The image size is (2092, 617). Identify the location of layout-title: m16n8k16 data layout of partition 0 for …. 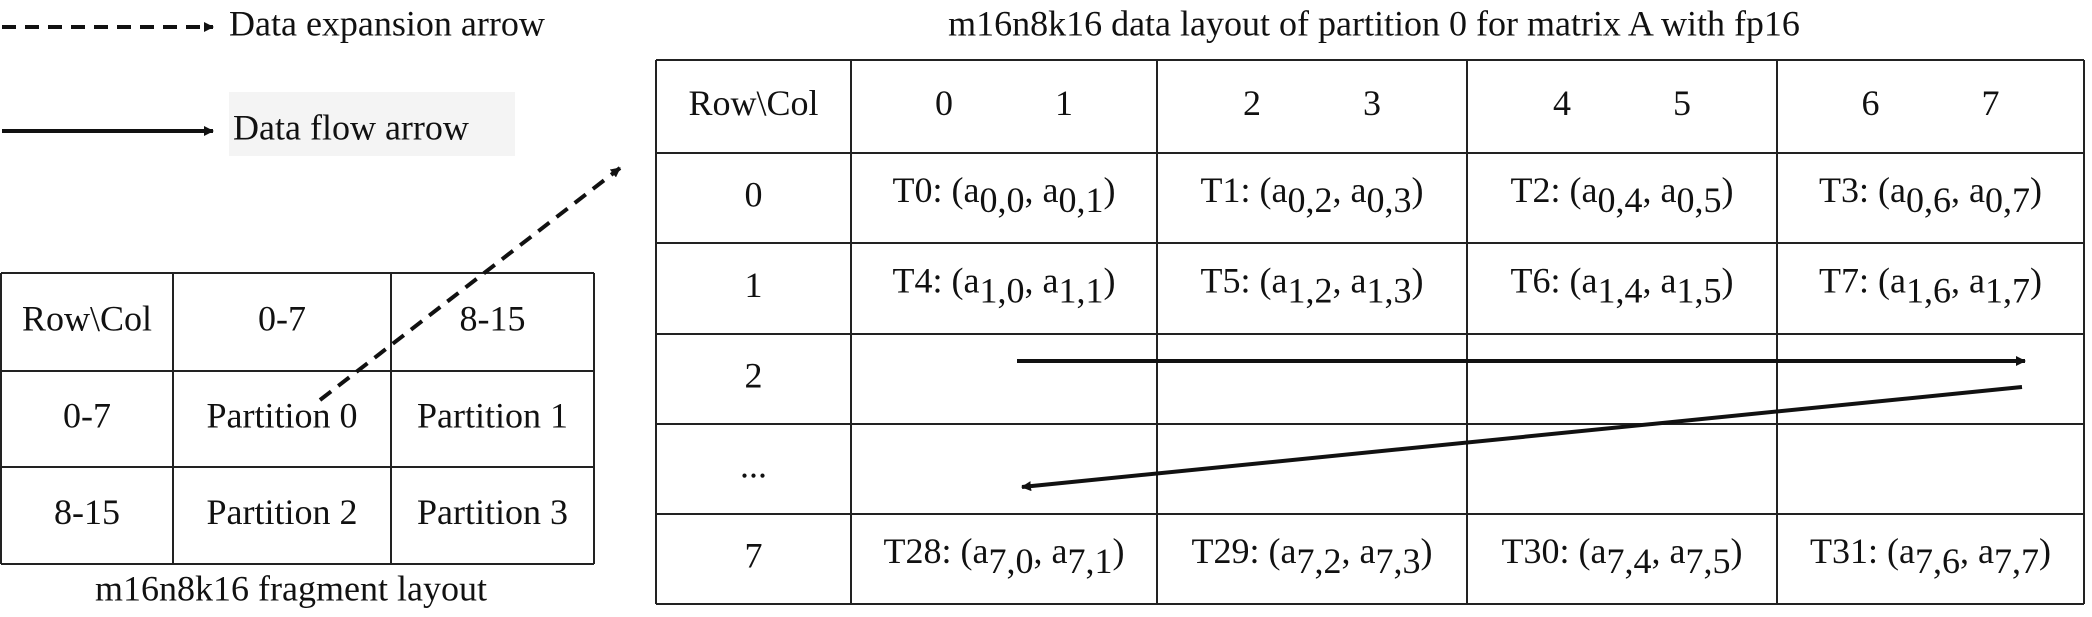
(1374, 23).